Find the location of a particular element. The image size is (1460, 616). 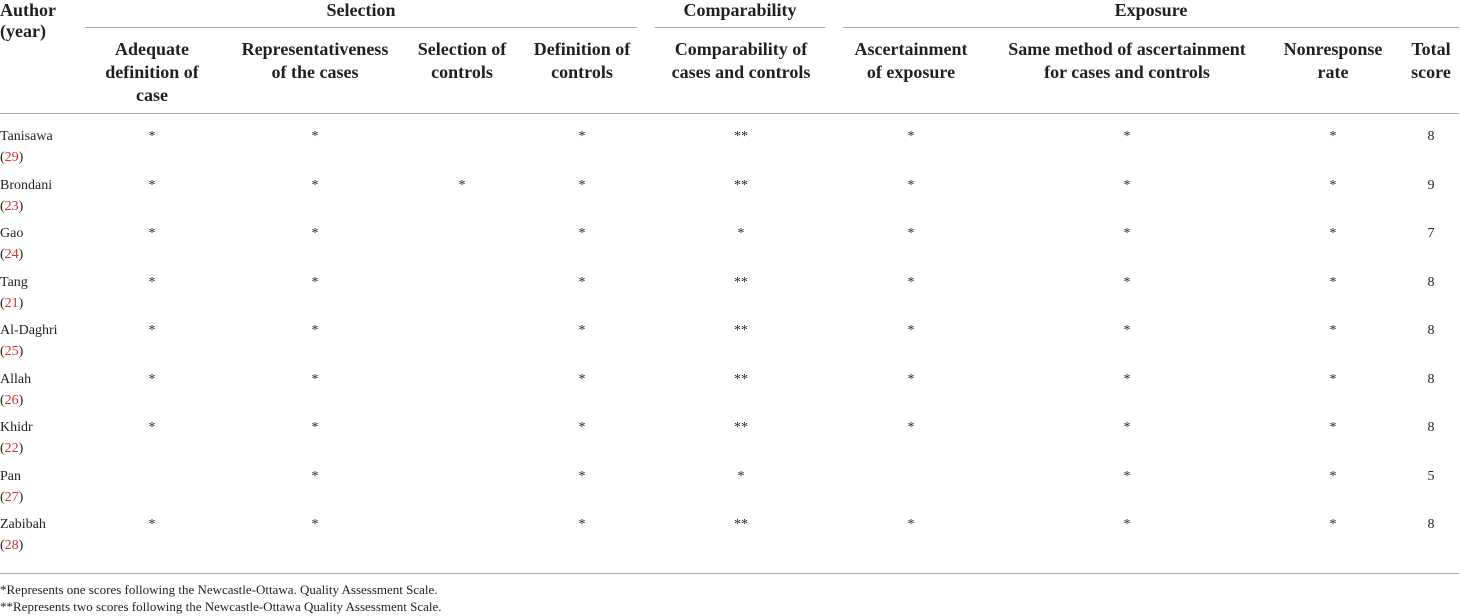

column-header-line: Ascertainment is located at coordinates (911, 49).